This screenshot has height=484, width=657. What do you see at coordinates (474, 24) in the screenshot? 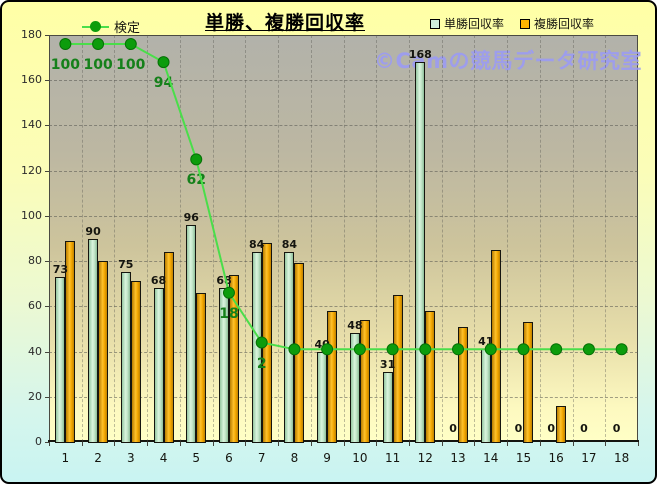
I see `legend-tansho-label: 単勝回収率` at bounding box center [474, 24].